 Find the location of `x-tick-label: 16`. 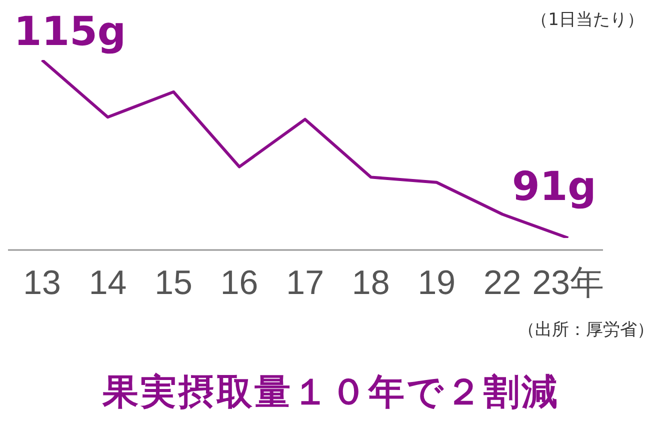

x-tick-label: 16 is located at coordinates (239, 283).